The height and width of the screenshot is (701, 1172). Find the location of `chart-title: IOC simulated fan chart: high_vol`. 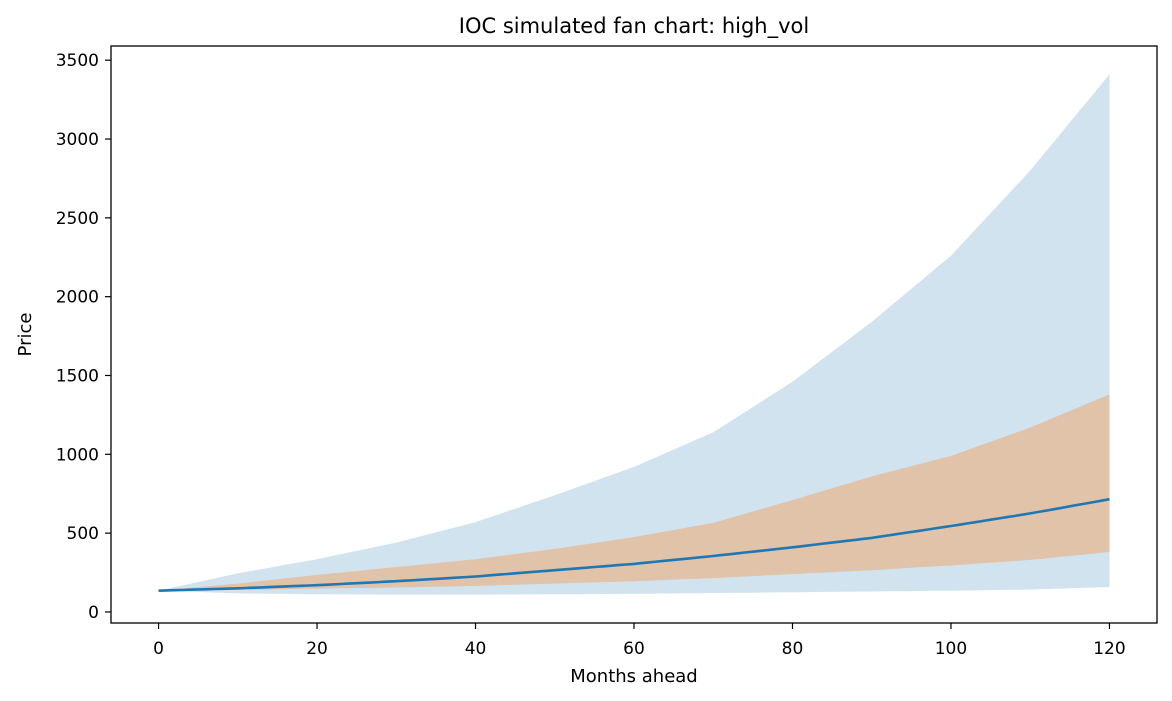

chart-title: IOC simulated fan chart: high_vol is located at coordinates (634, 26).